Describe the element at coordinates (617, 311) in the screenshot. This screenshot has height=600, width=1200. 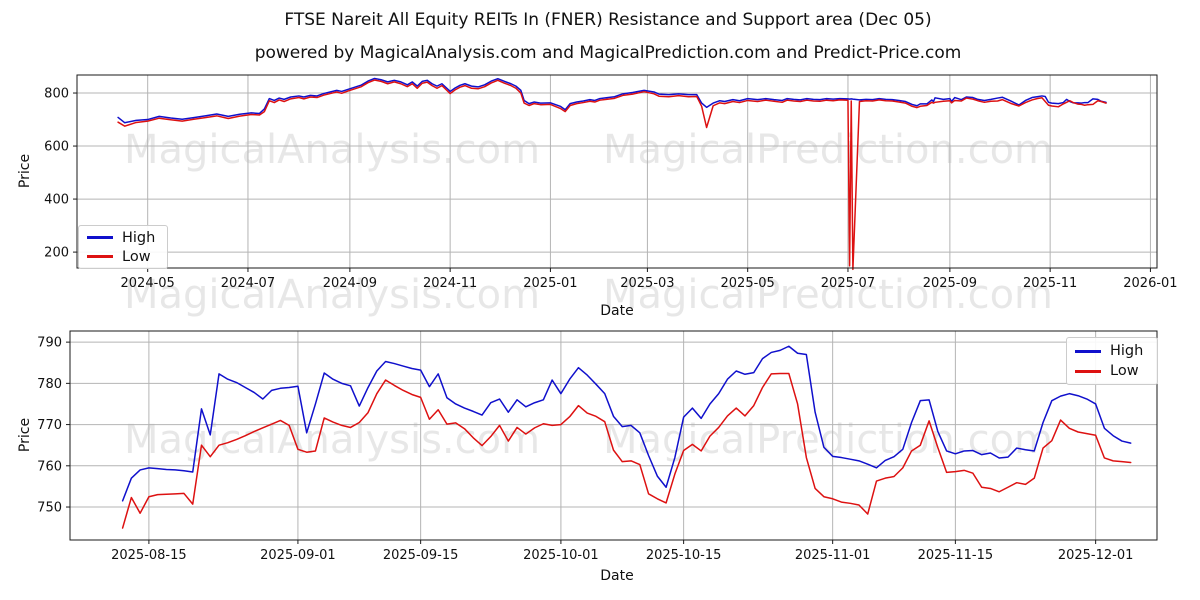
I see `x-axis-label-top: Date` at that location.